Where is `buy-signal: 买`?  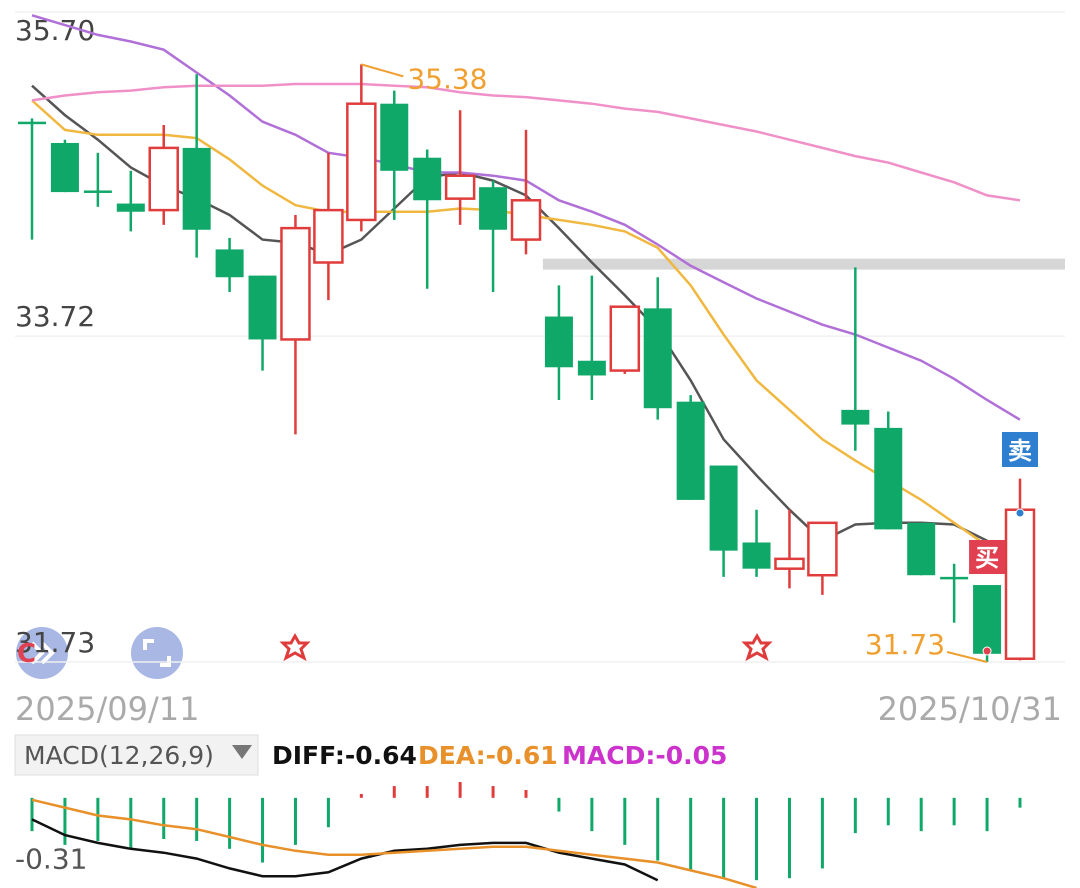 buy-signal: 买 is located at coordinates (987, 558).